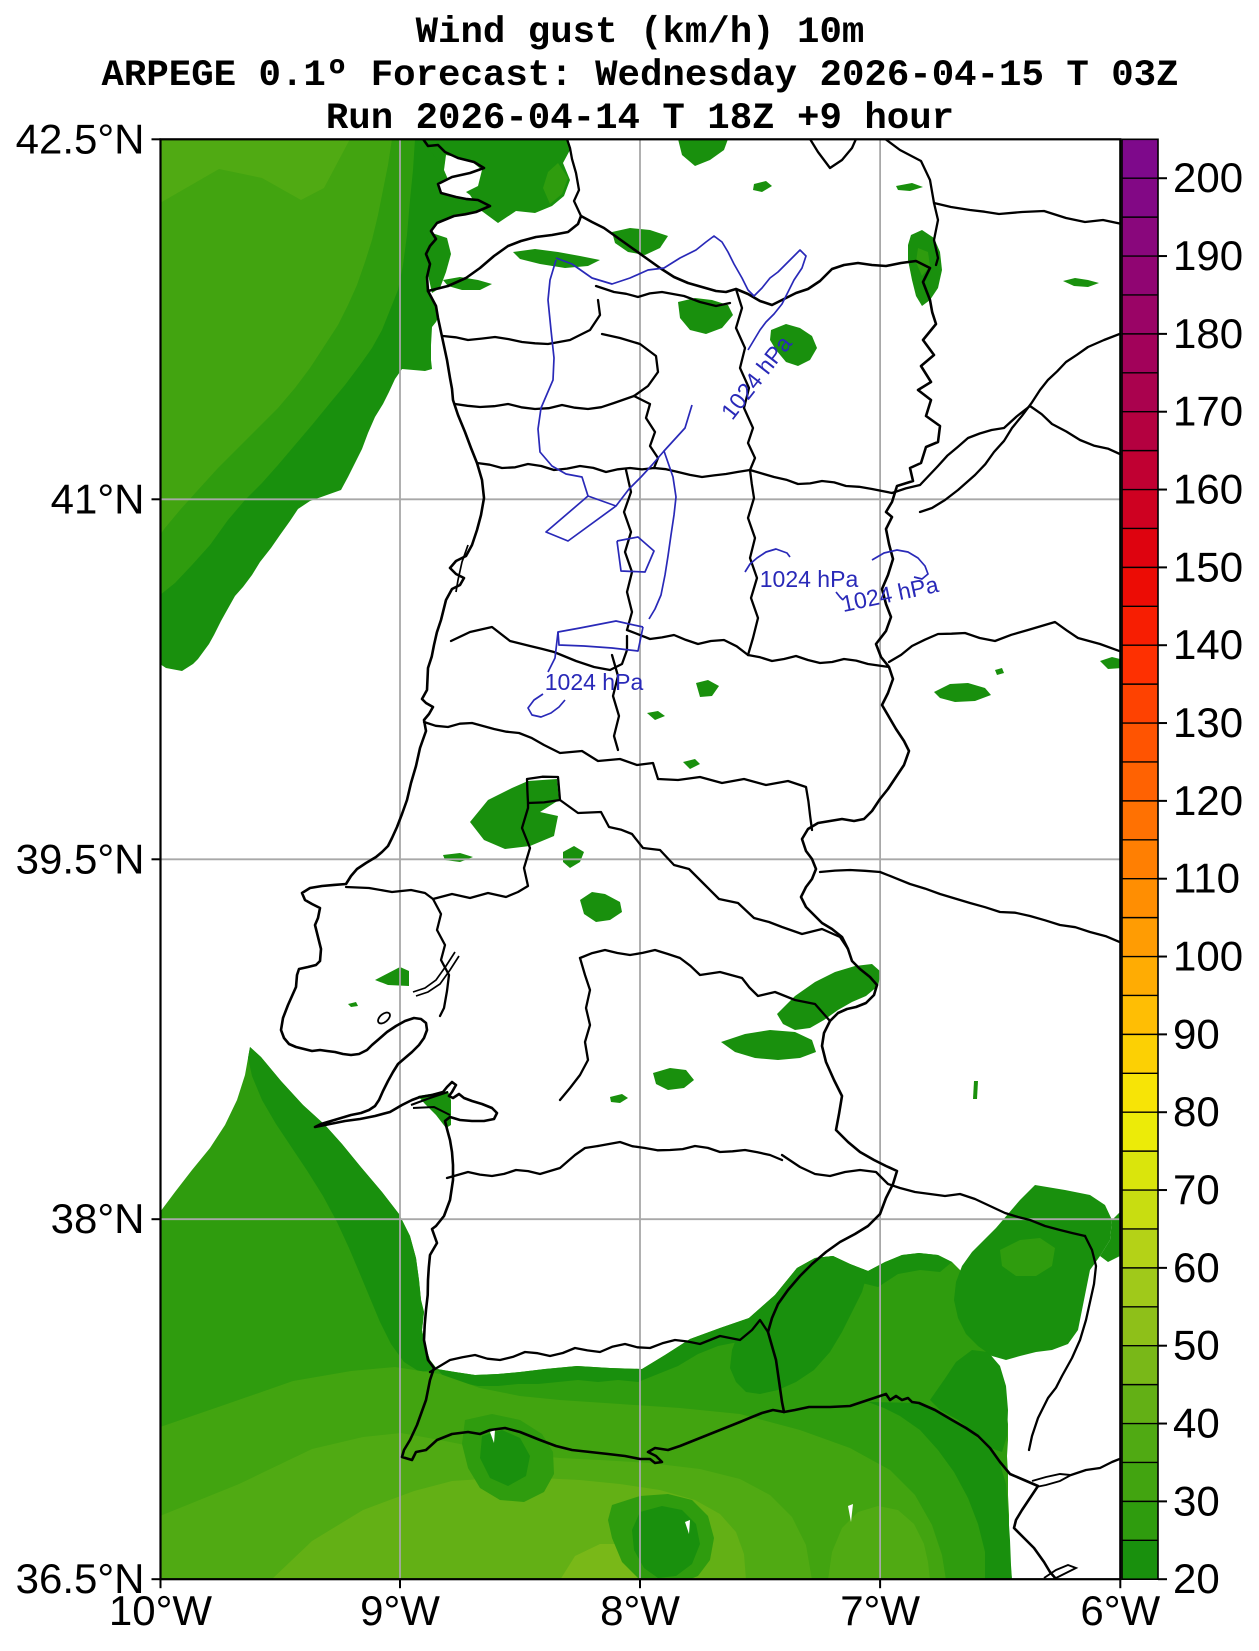 The image size is (1259, 1651). What do you see at coordinates (1208, 411) in the screenshot?
I see `svg-text: 170` at bounding box center [1208, 411].